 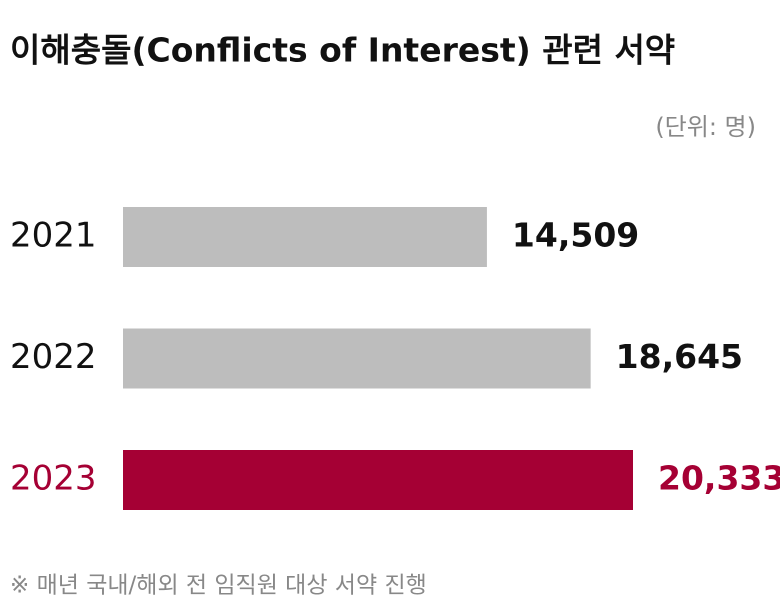 I want to click on category-label: 2021, so click(x=53, y=236).